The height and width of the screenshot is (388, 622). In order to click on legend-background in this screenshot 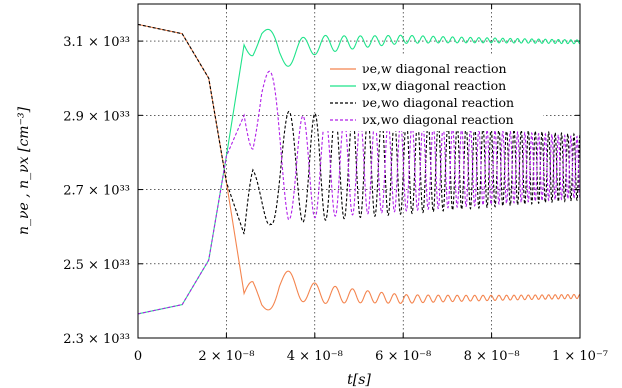, I will do `click(431, 93)`.